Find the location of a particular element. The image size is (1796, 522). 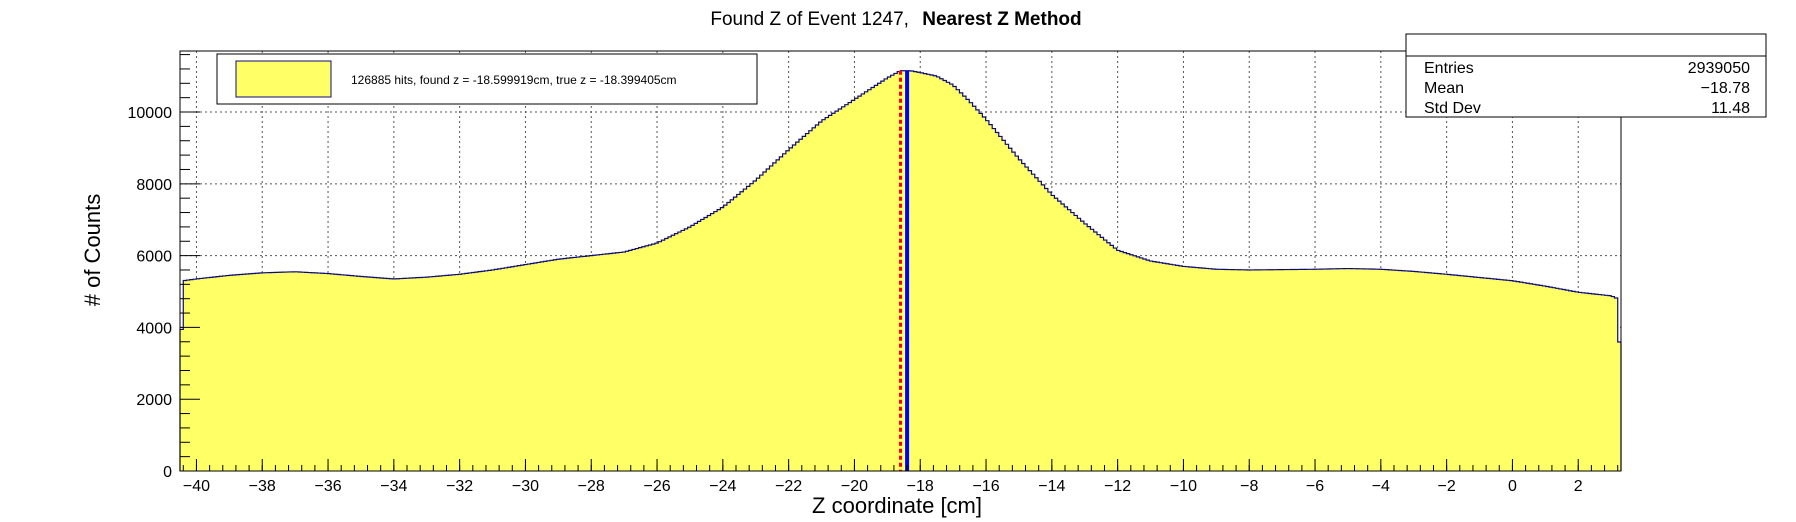

x-tick-label: −14 is located at coordinates (1051, 486).